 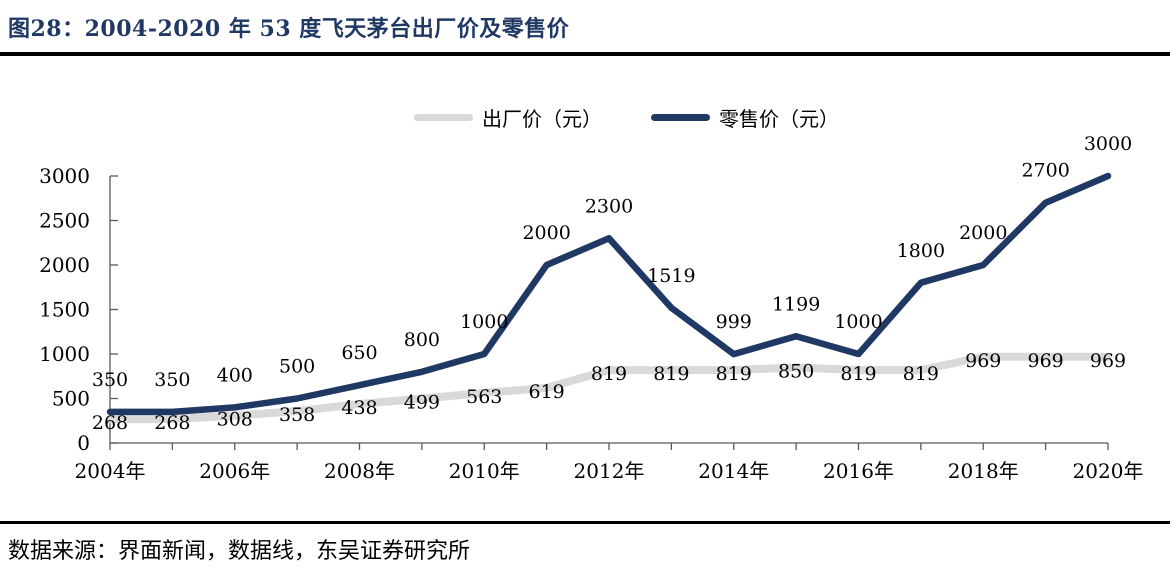 I want to click on x-axis-label: 2008年, so click(x=359, y=471).